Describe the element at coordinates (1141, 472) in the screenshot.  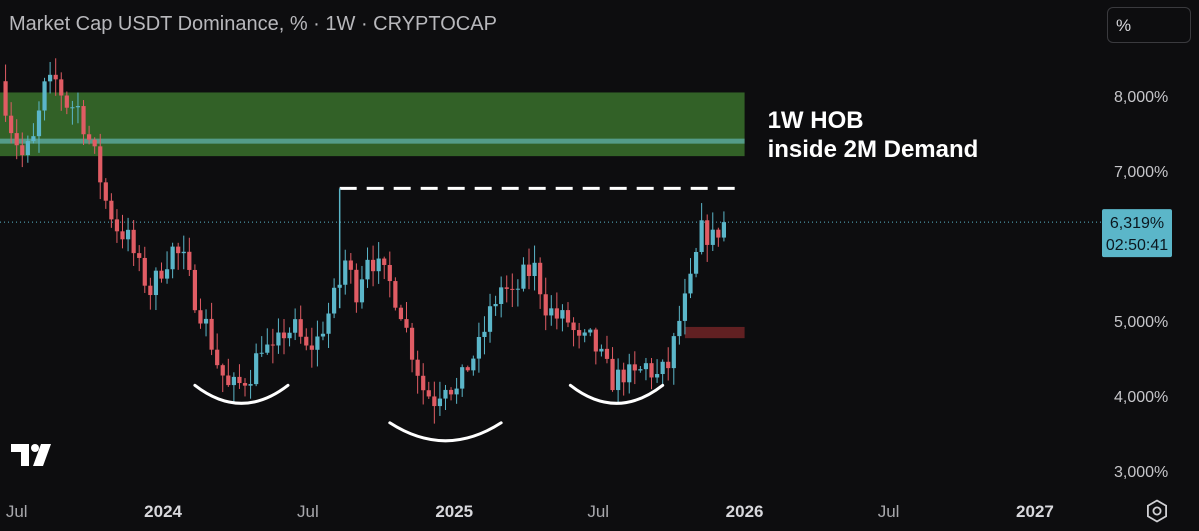
I see `y-tick-label: 3,000%` at that location.